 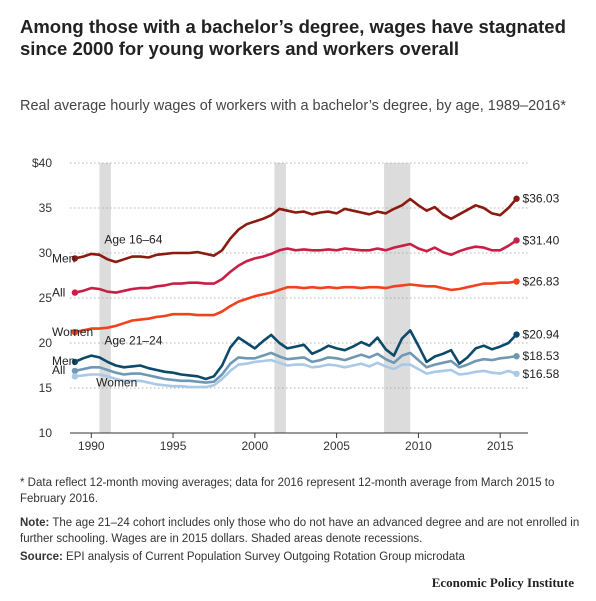 What do you see at coordinates (541, 335) in the screenshot?
I see `series-end-label: $20.94` at bounding box center [541, 335].